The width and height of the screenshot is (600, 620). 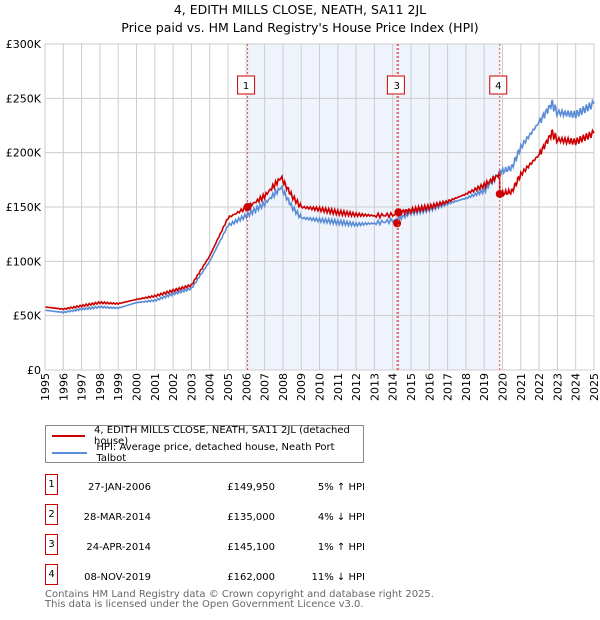 I want to click on x-tick-label: 2022, so click(x=539, y=387).